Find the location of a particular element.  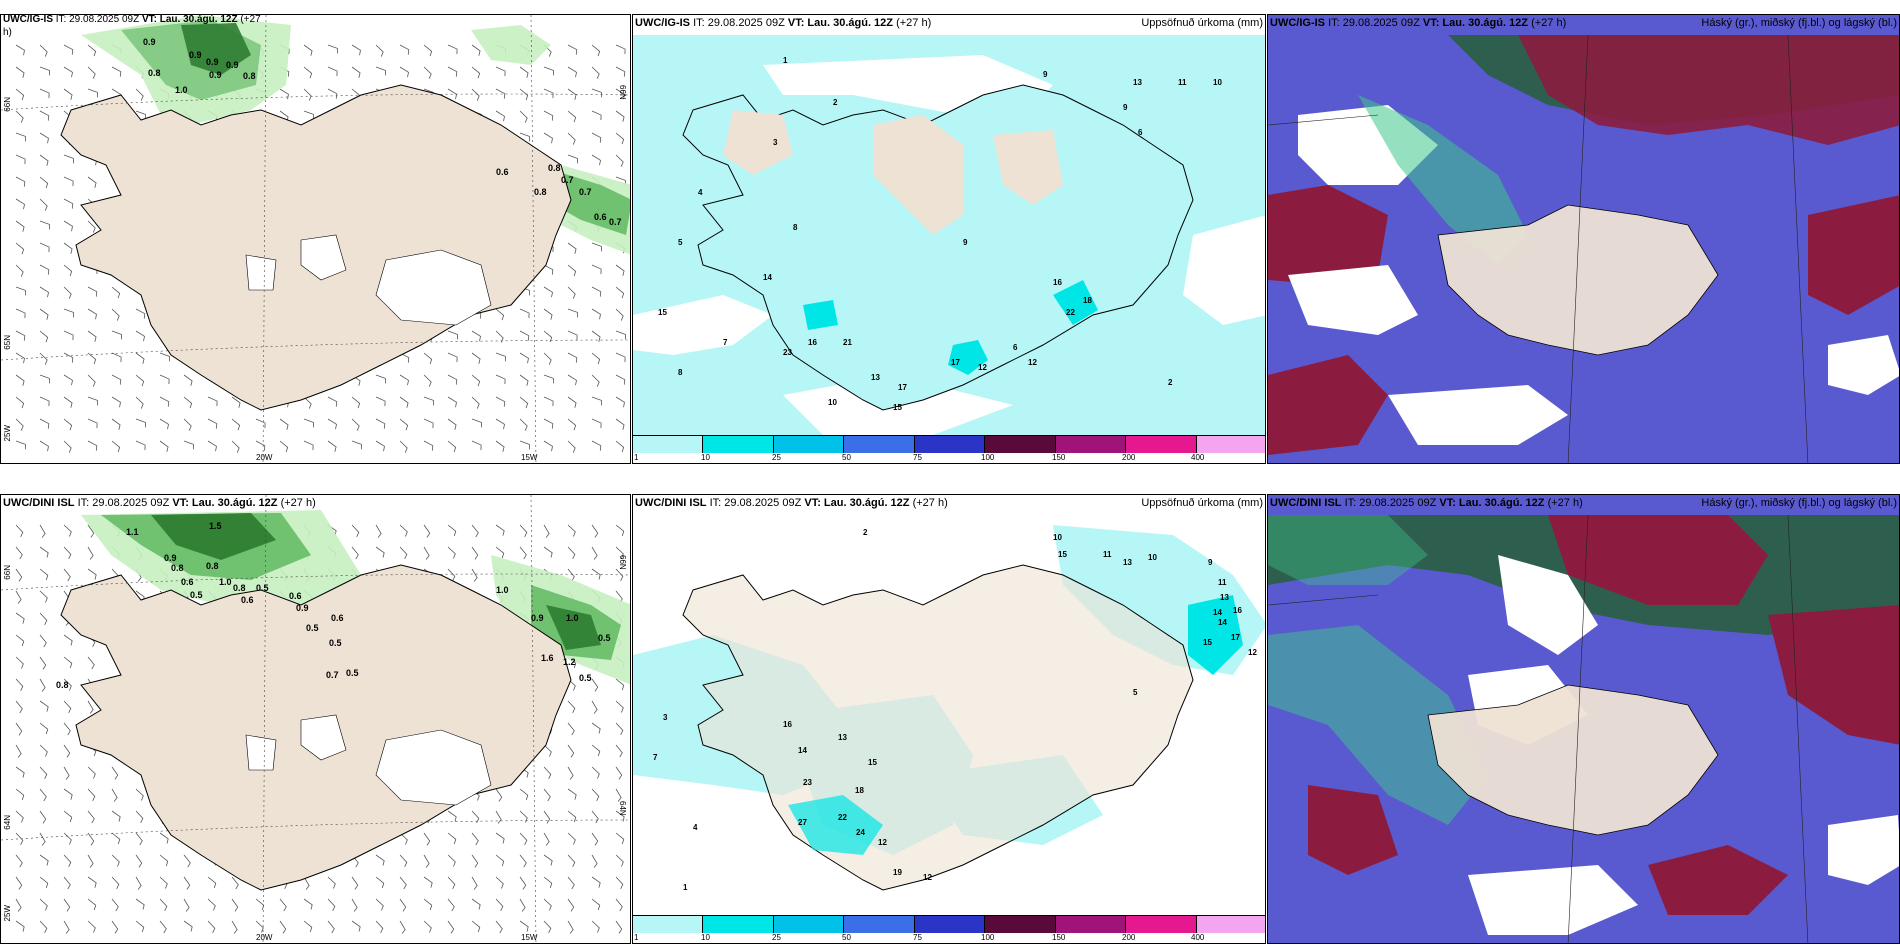

colorbar-ticks: 1 10 25 50 75 100 150 200 400 is located at coordinates (949, 938).